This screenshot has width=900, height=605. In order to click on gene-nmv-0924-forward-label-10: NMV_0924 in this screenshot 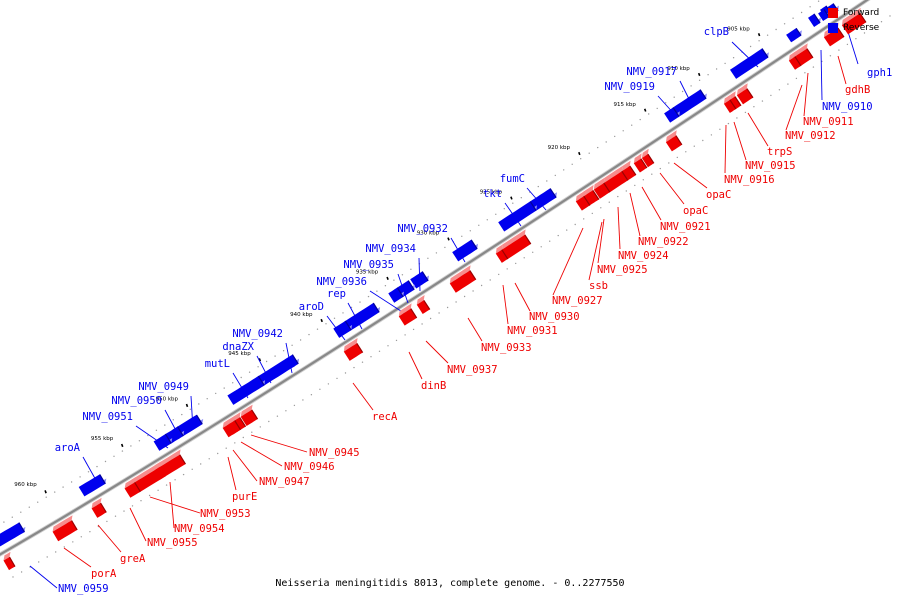, I will do `click(643, 256)`.